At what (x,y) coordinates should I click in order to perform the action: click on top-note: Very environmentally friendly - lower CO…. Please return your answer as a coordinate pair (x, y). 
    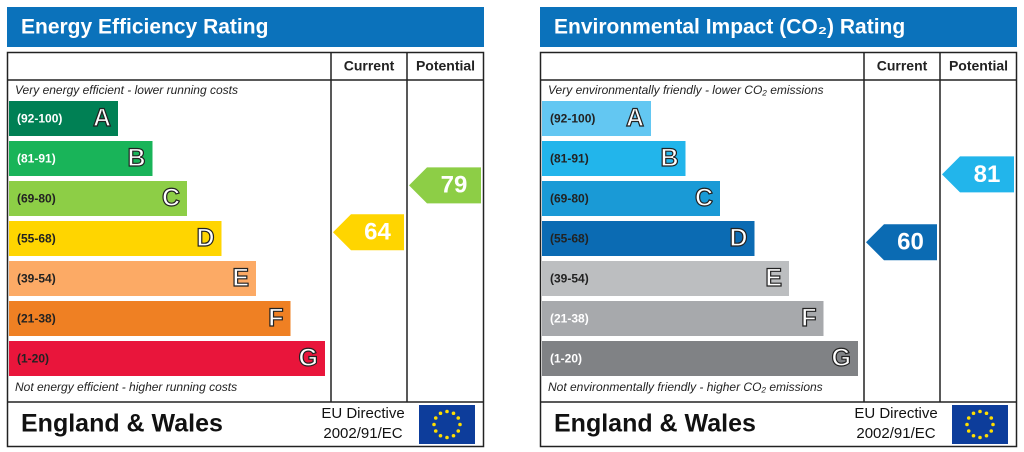
    Looking at the image, I should click on (686, 90).